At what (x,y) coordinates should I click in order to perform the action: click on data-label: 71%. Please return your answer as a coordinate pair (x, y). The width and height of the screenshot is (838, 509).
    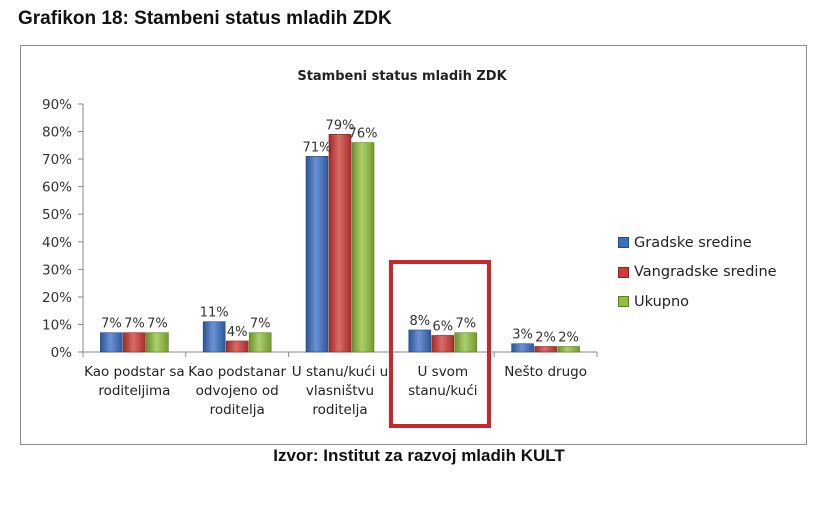
    Looking at the image, I should click on (317, 147).